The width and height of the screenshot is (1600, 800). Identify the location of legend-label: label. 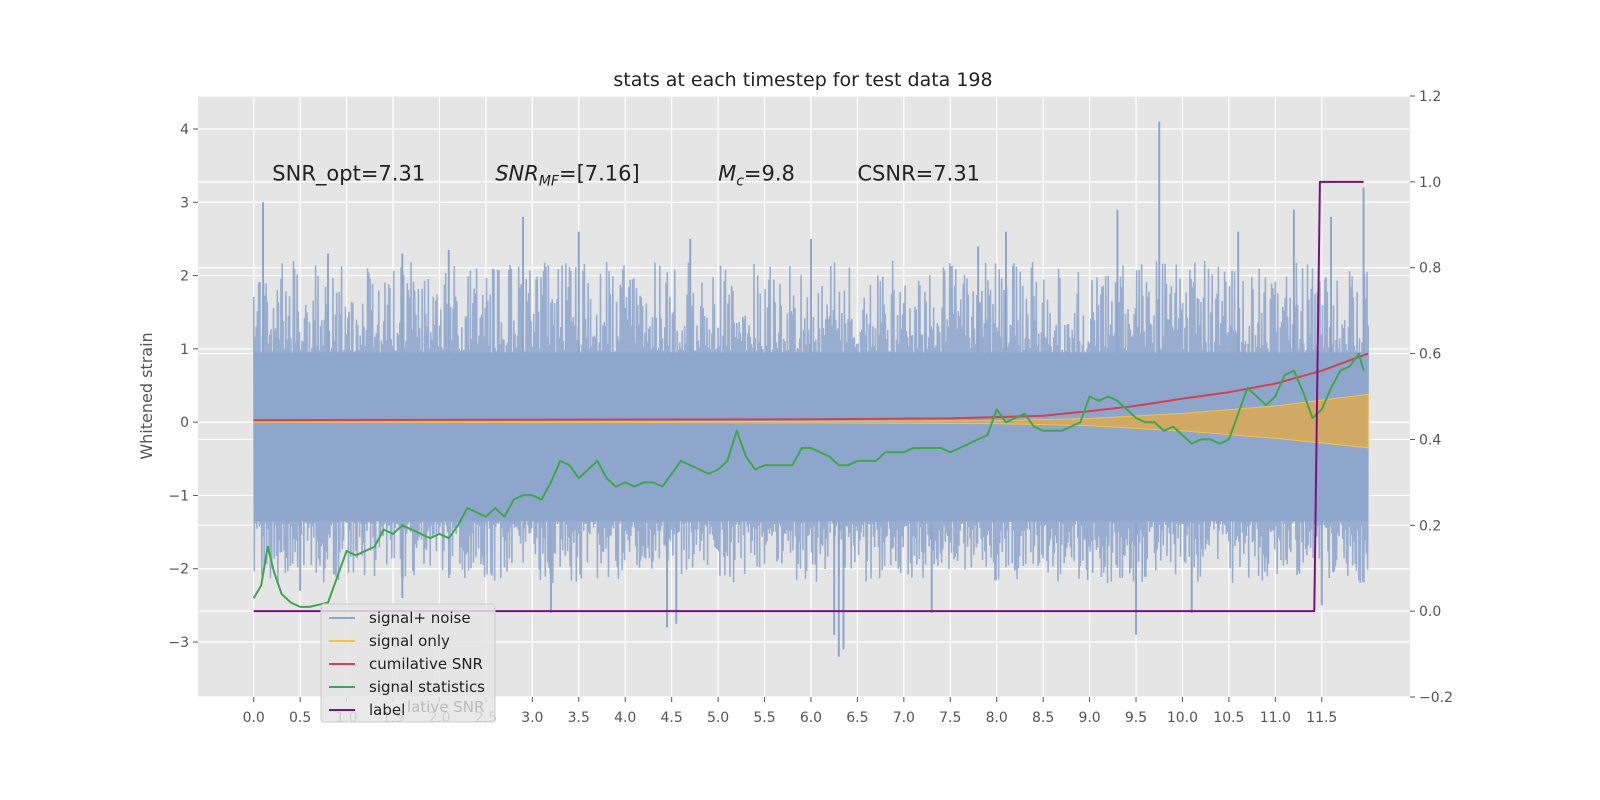
(387, 710).